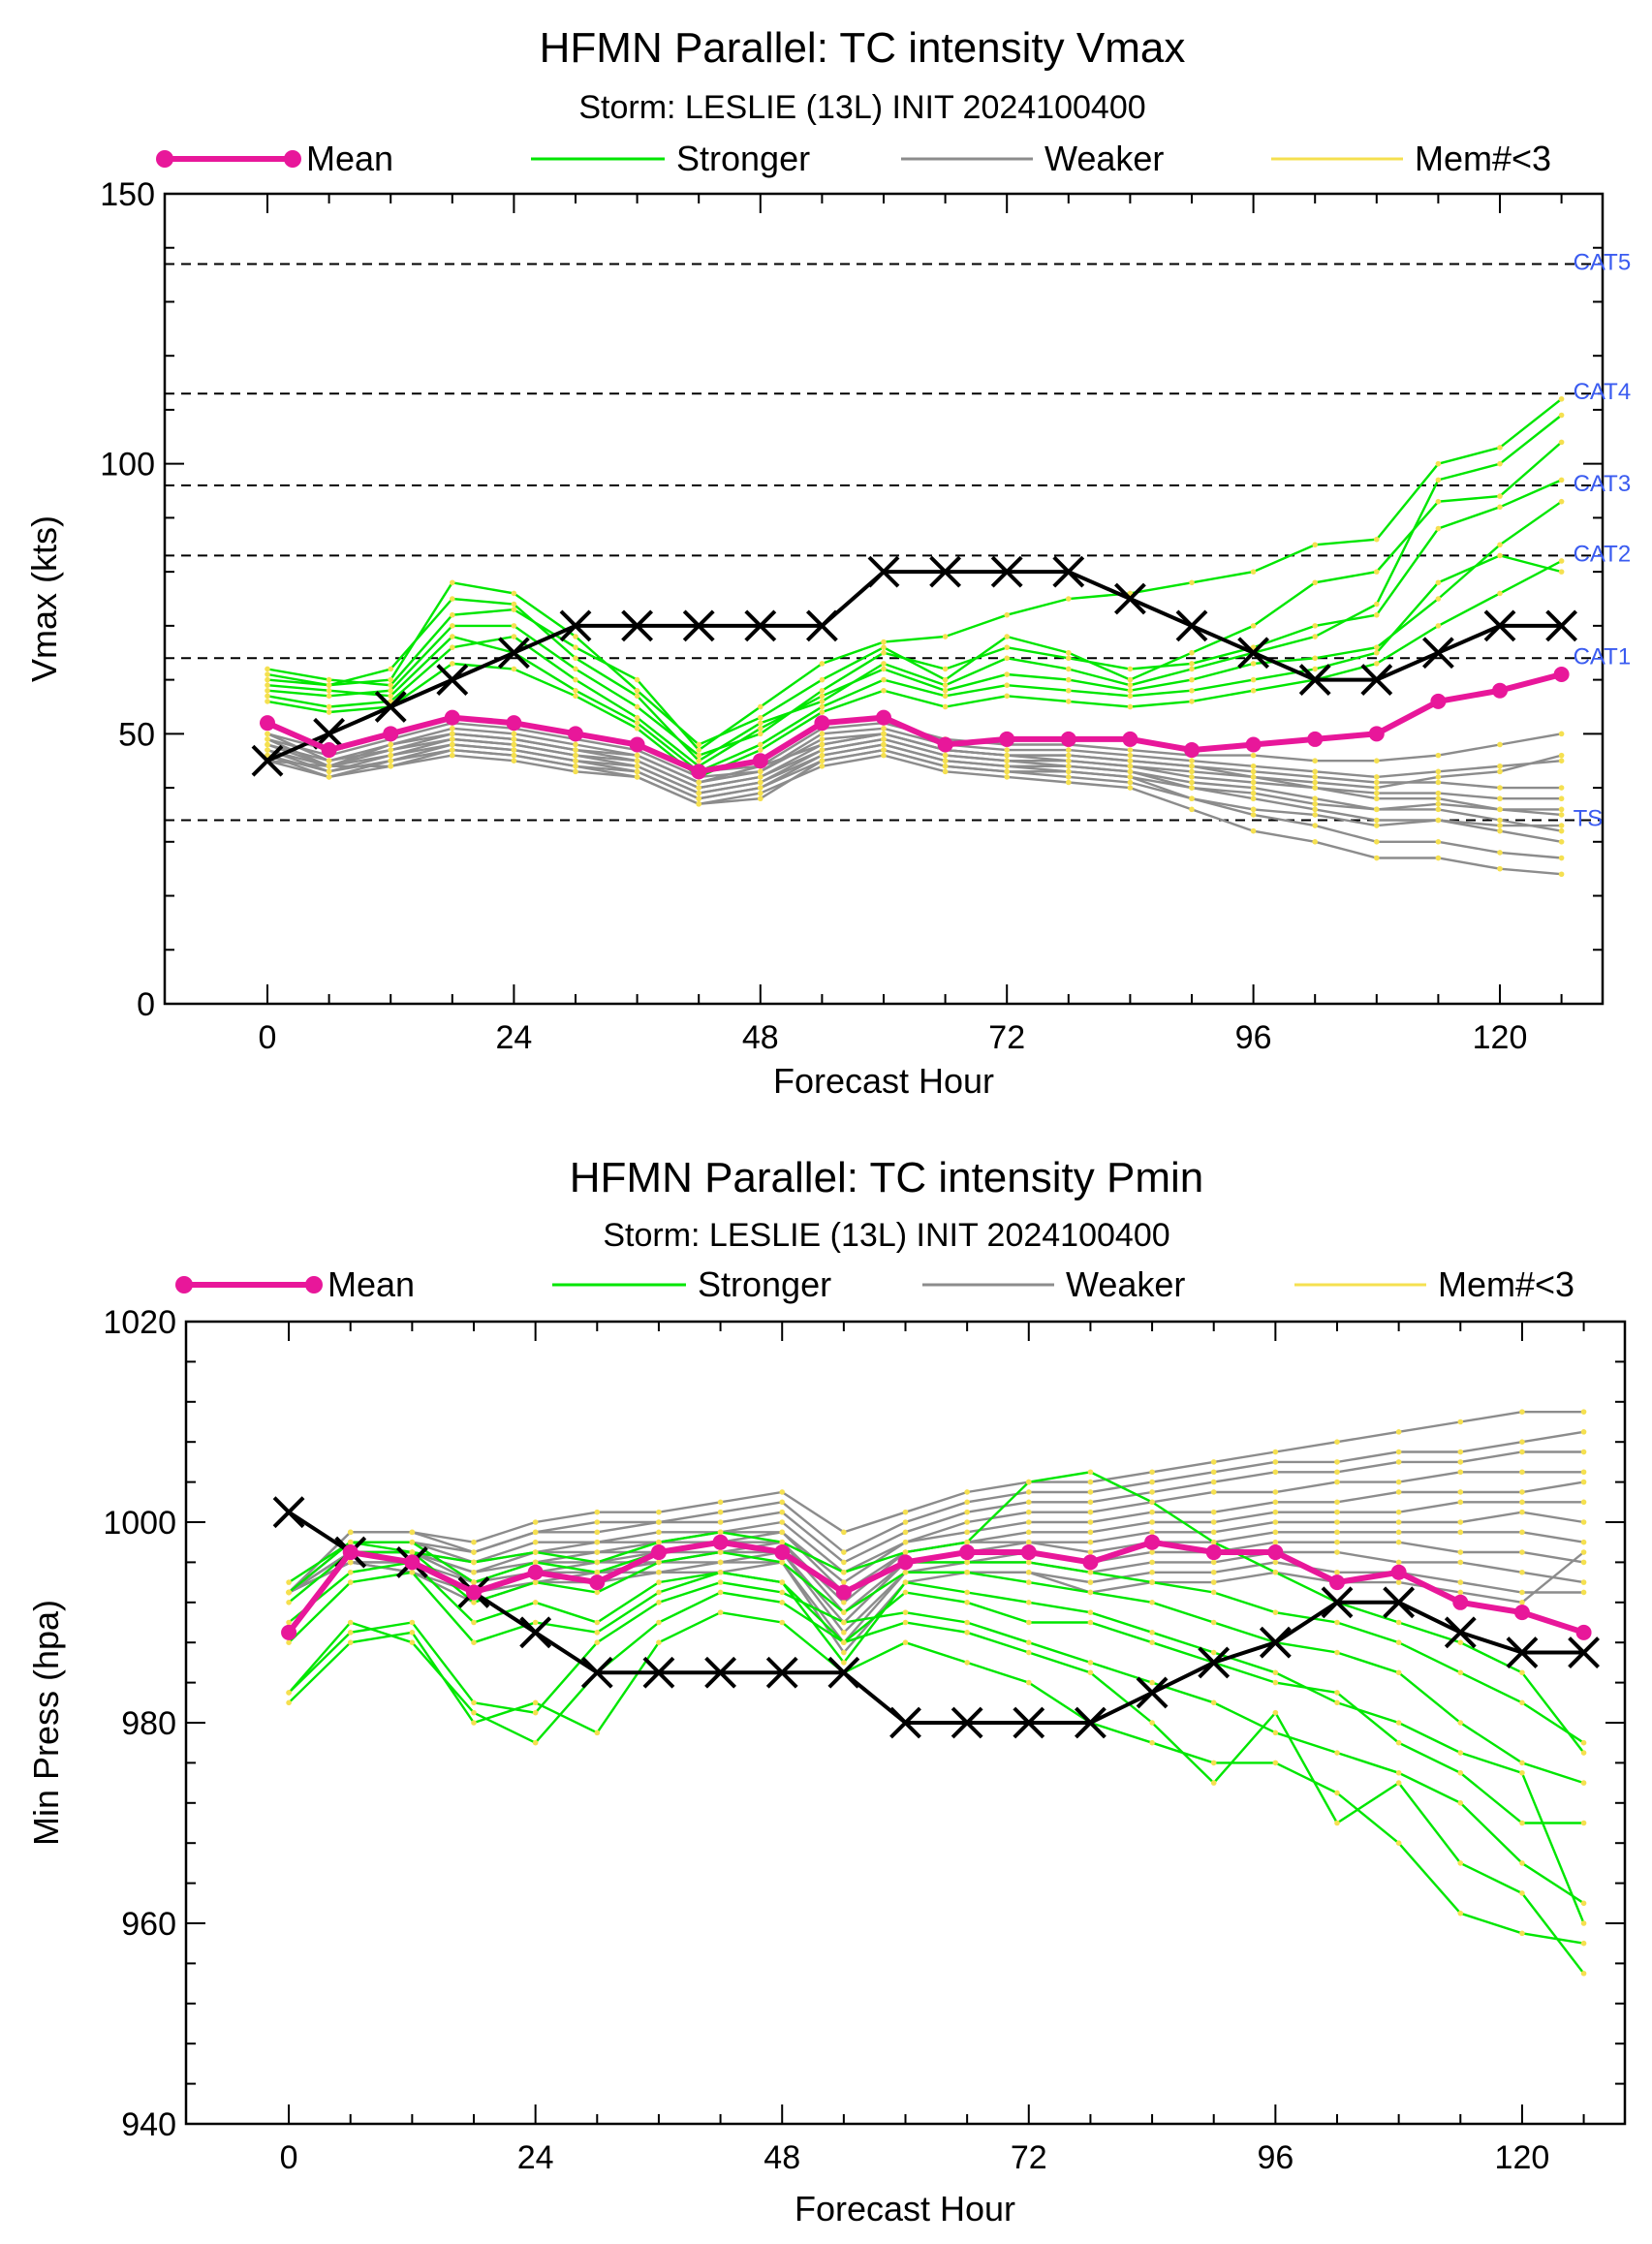  I want to click on pmin-mean-point, so click(1152, 1542).